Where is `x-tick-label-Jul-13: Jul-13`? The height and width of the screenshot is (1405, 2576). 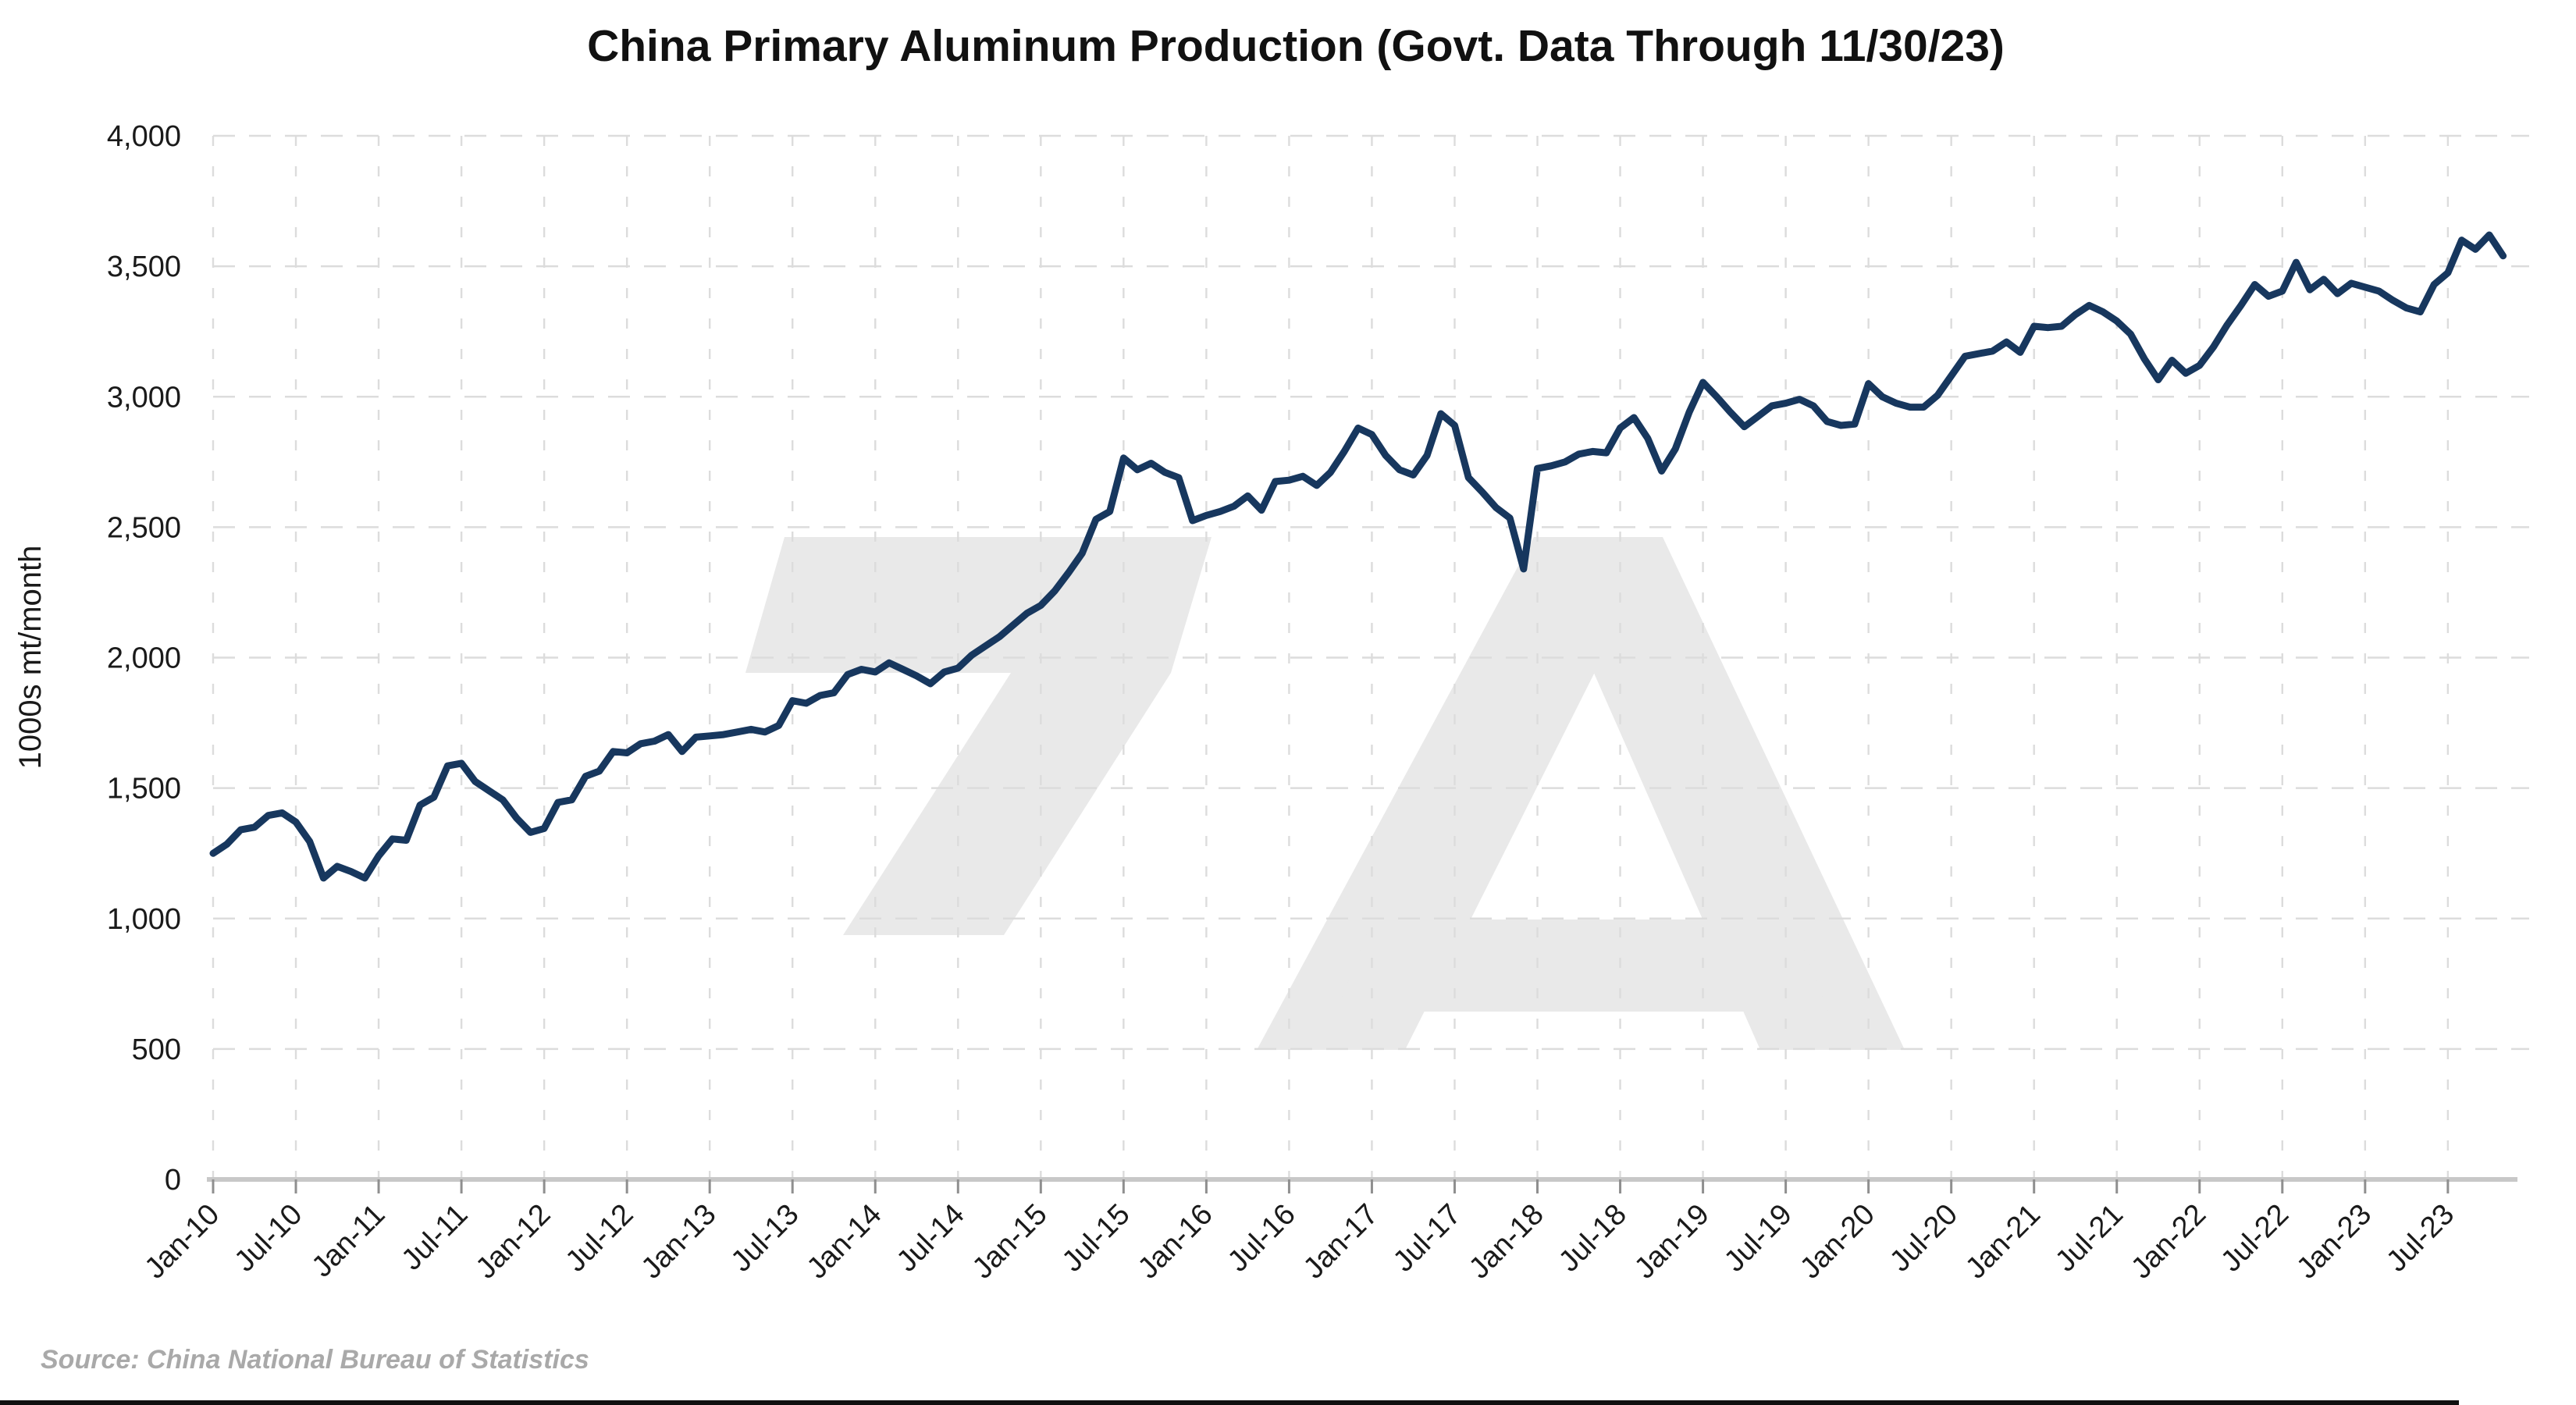 x-tick-label-Jul-13: Jul-13 is located at coordinates (765, 1238).